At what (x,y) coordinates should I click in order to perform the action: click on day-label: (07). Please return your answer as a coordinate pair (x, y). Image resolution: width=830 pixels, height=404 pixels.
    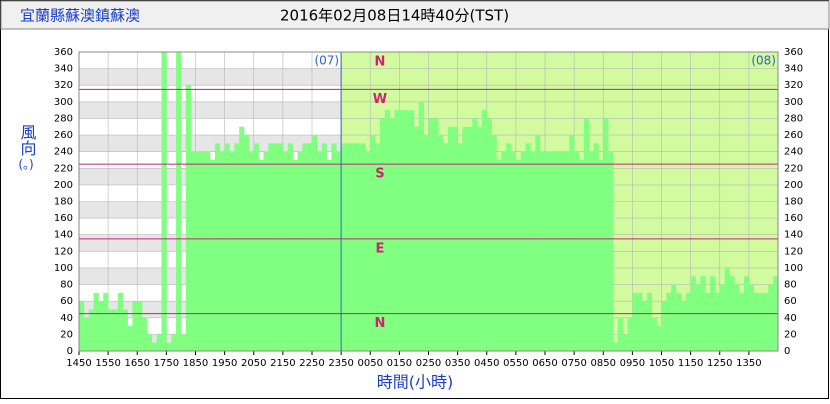
    Looking at the image, I should click on (326, 61).